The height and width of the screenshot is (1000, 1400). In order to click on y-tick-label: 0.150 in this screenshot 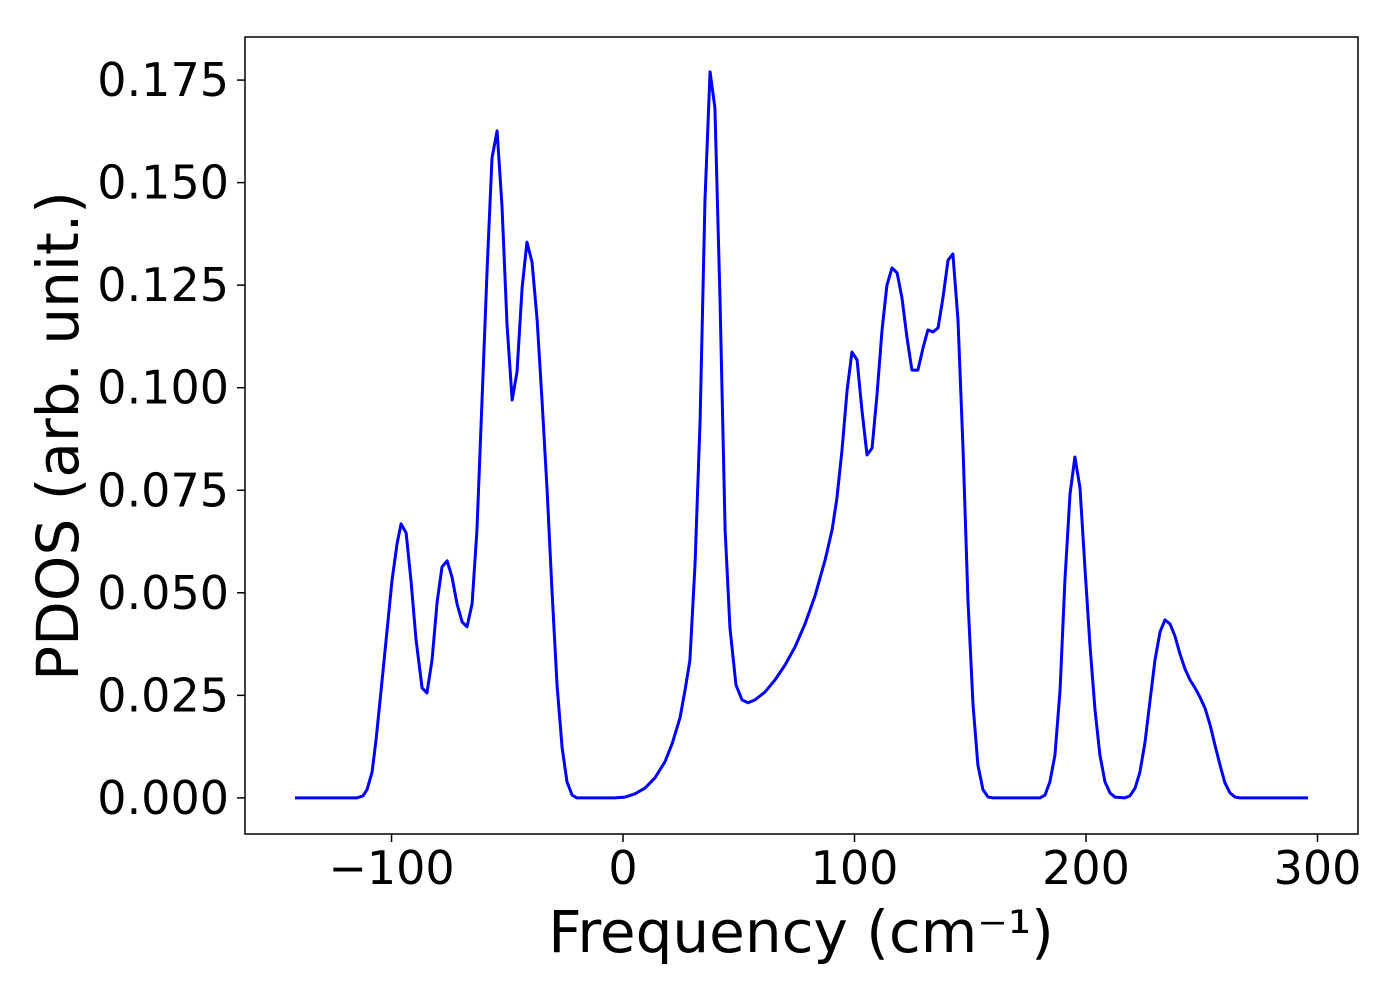, I will do `click(163, 183)`.